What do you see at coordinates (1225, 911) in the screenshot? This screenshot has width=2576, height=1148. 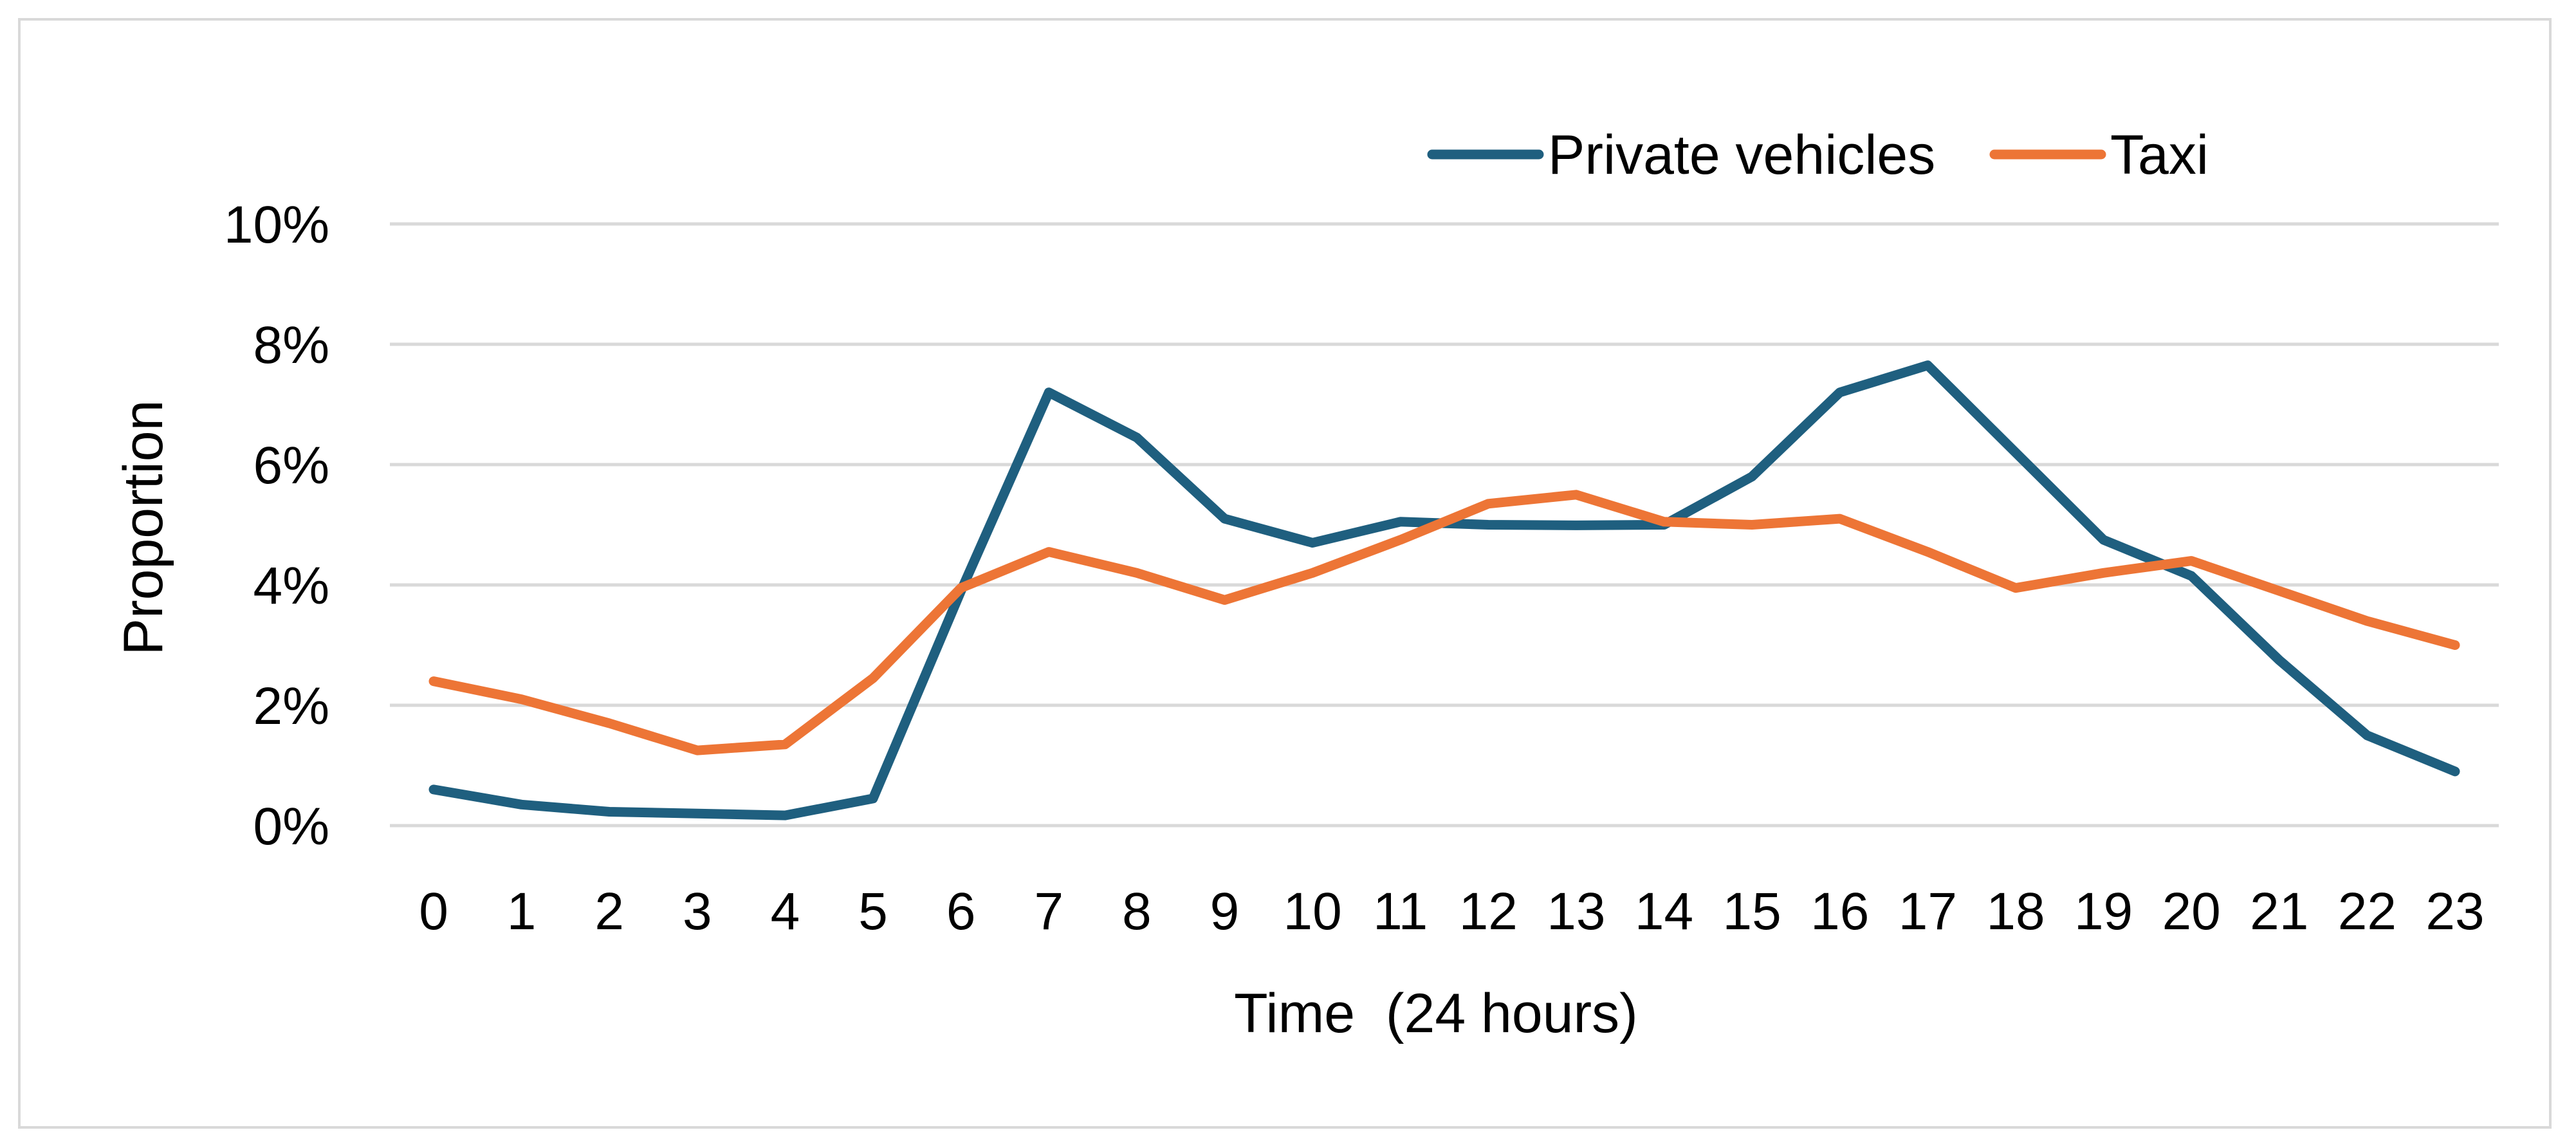 I see `x-tick-label: 9` at bounding box center [1225, 911].